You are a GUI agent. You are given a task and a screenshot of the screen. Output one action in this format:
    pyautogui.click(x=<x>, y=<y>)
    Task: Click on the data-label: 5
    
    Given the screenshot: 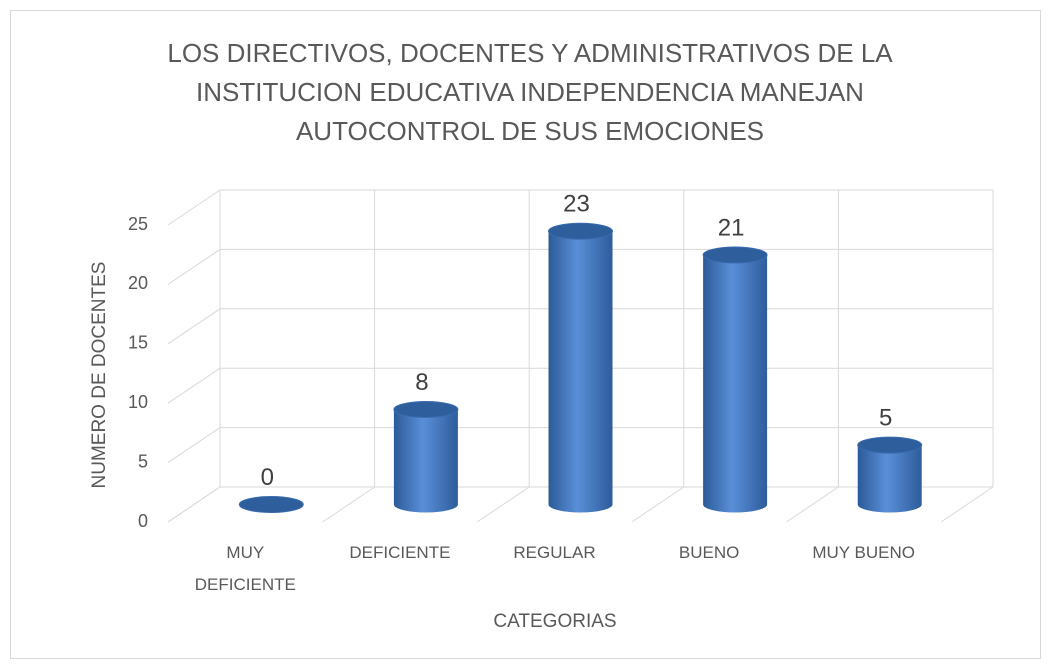 What is the action you would take?
    pyautogui.click(x=885, y=417)
    